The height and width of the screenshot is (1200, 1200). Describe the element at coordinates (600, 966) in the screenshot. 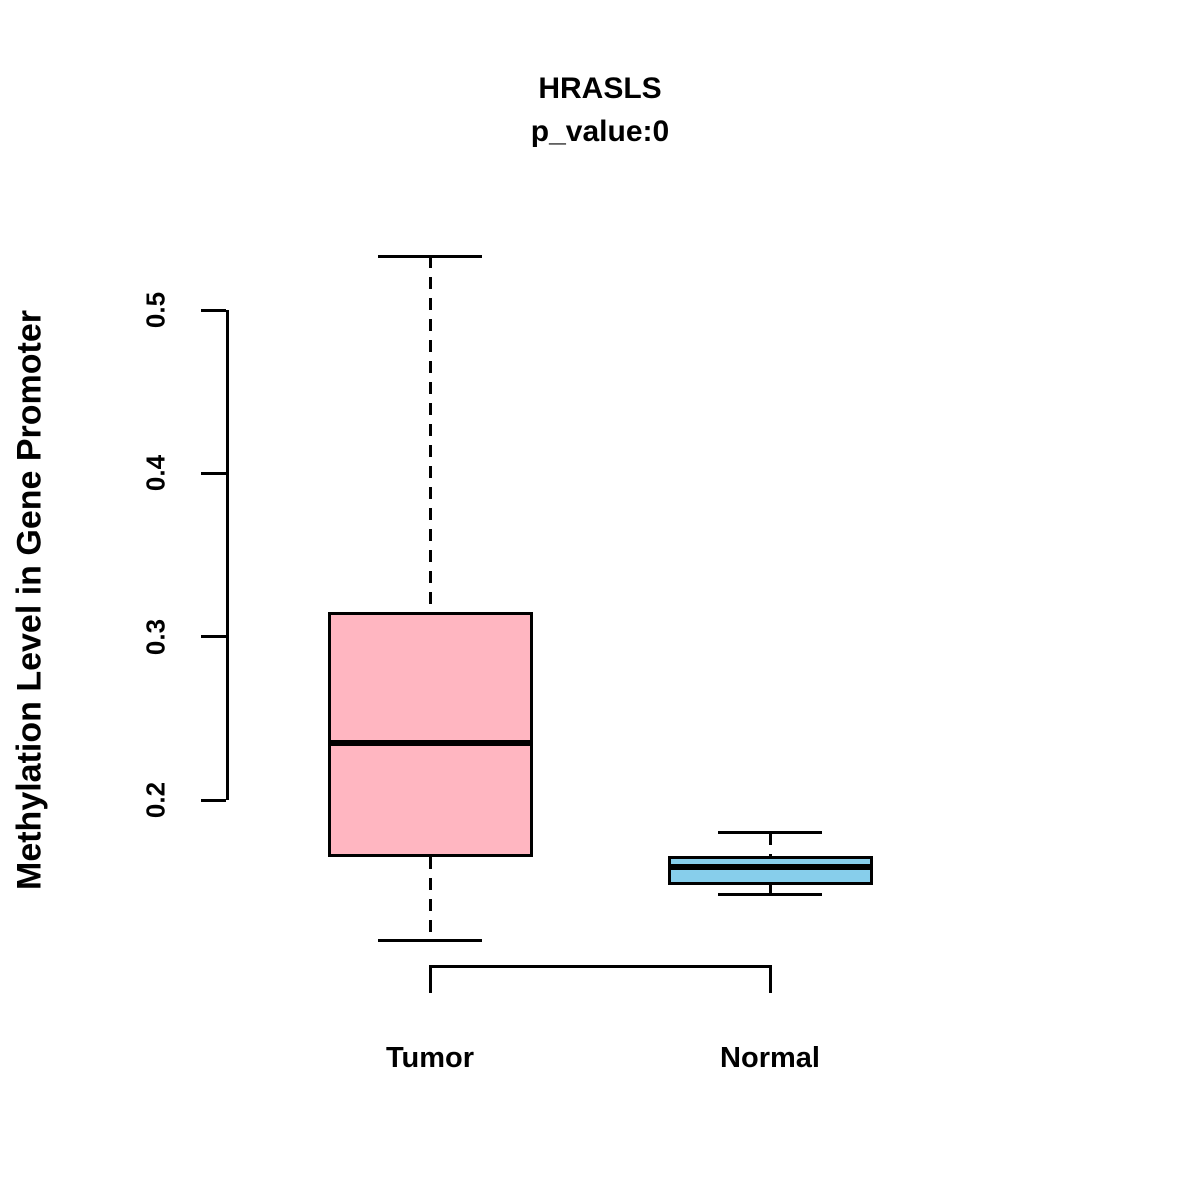

I see `x-axis-line` at that location.